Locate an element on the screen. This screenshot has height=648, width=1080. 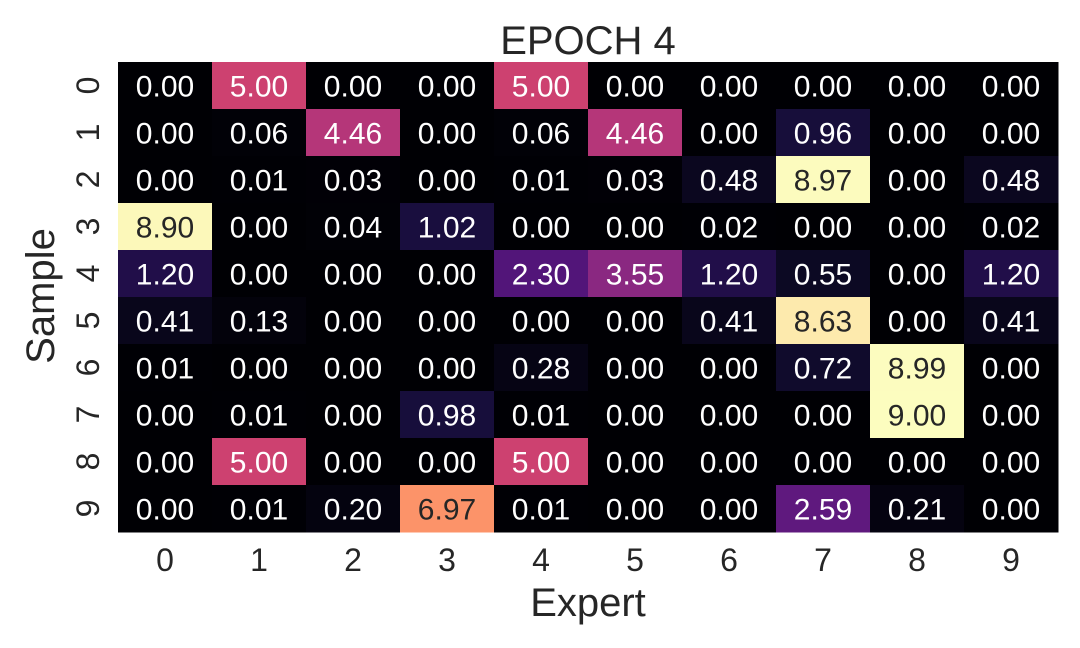
cell-r6-c0 is located at coordinates (165, 368).